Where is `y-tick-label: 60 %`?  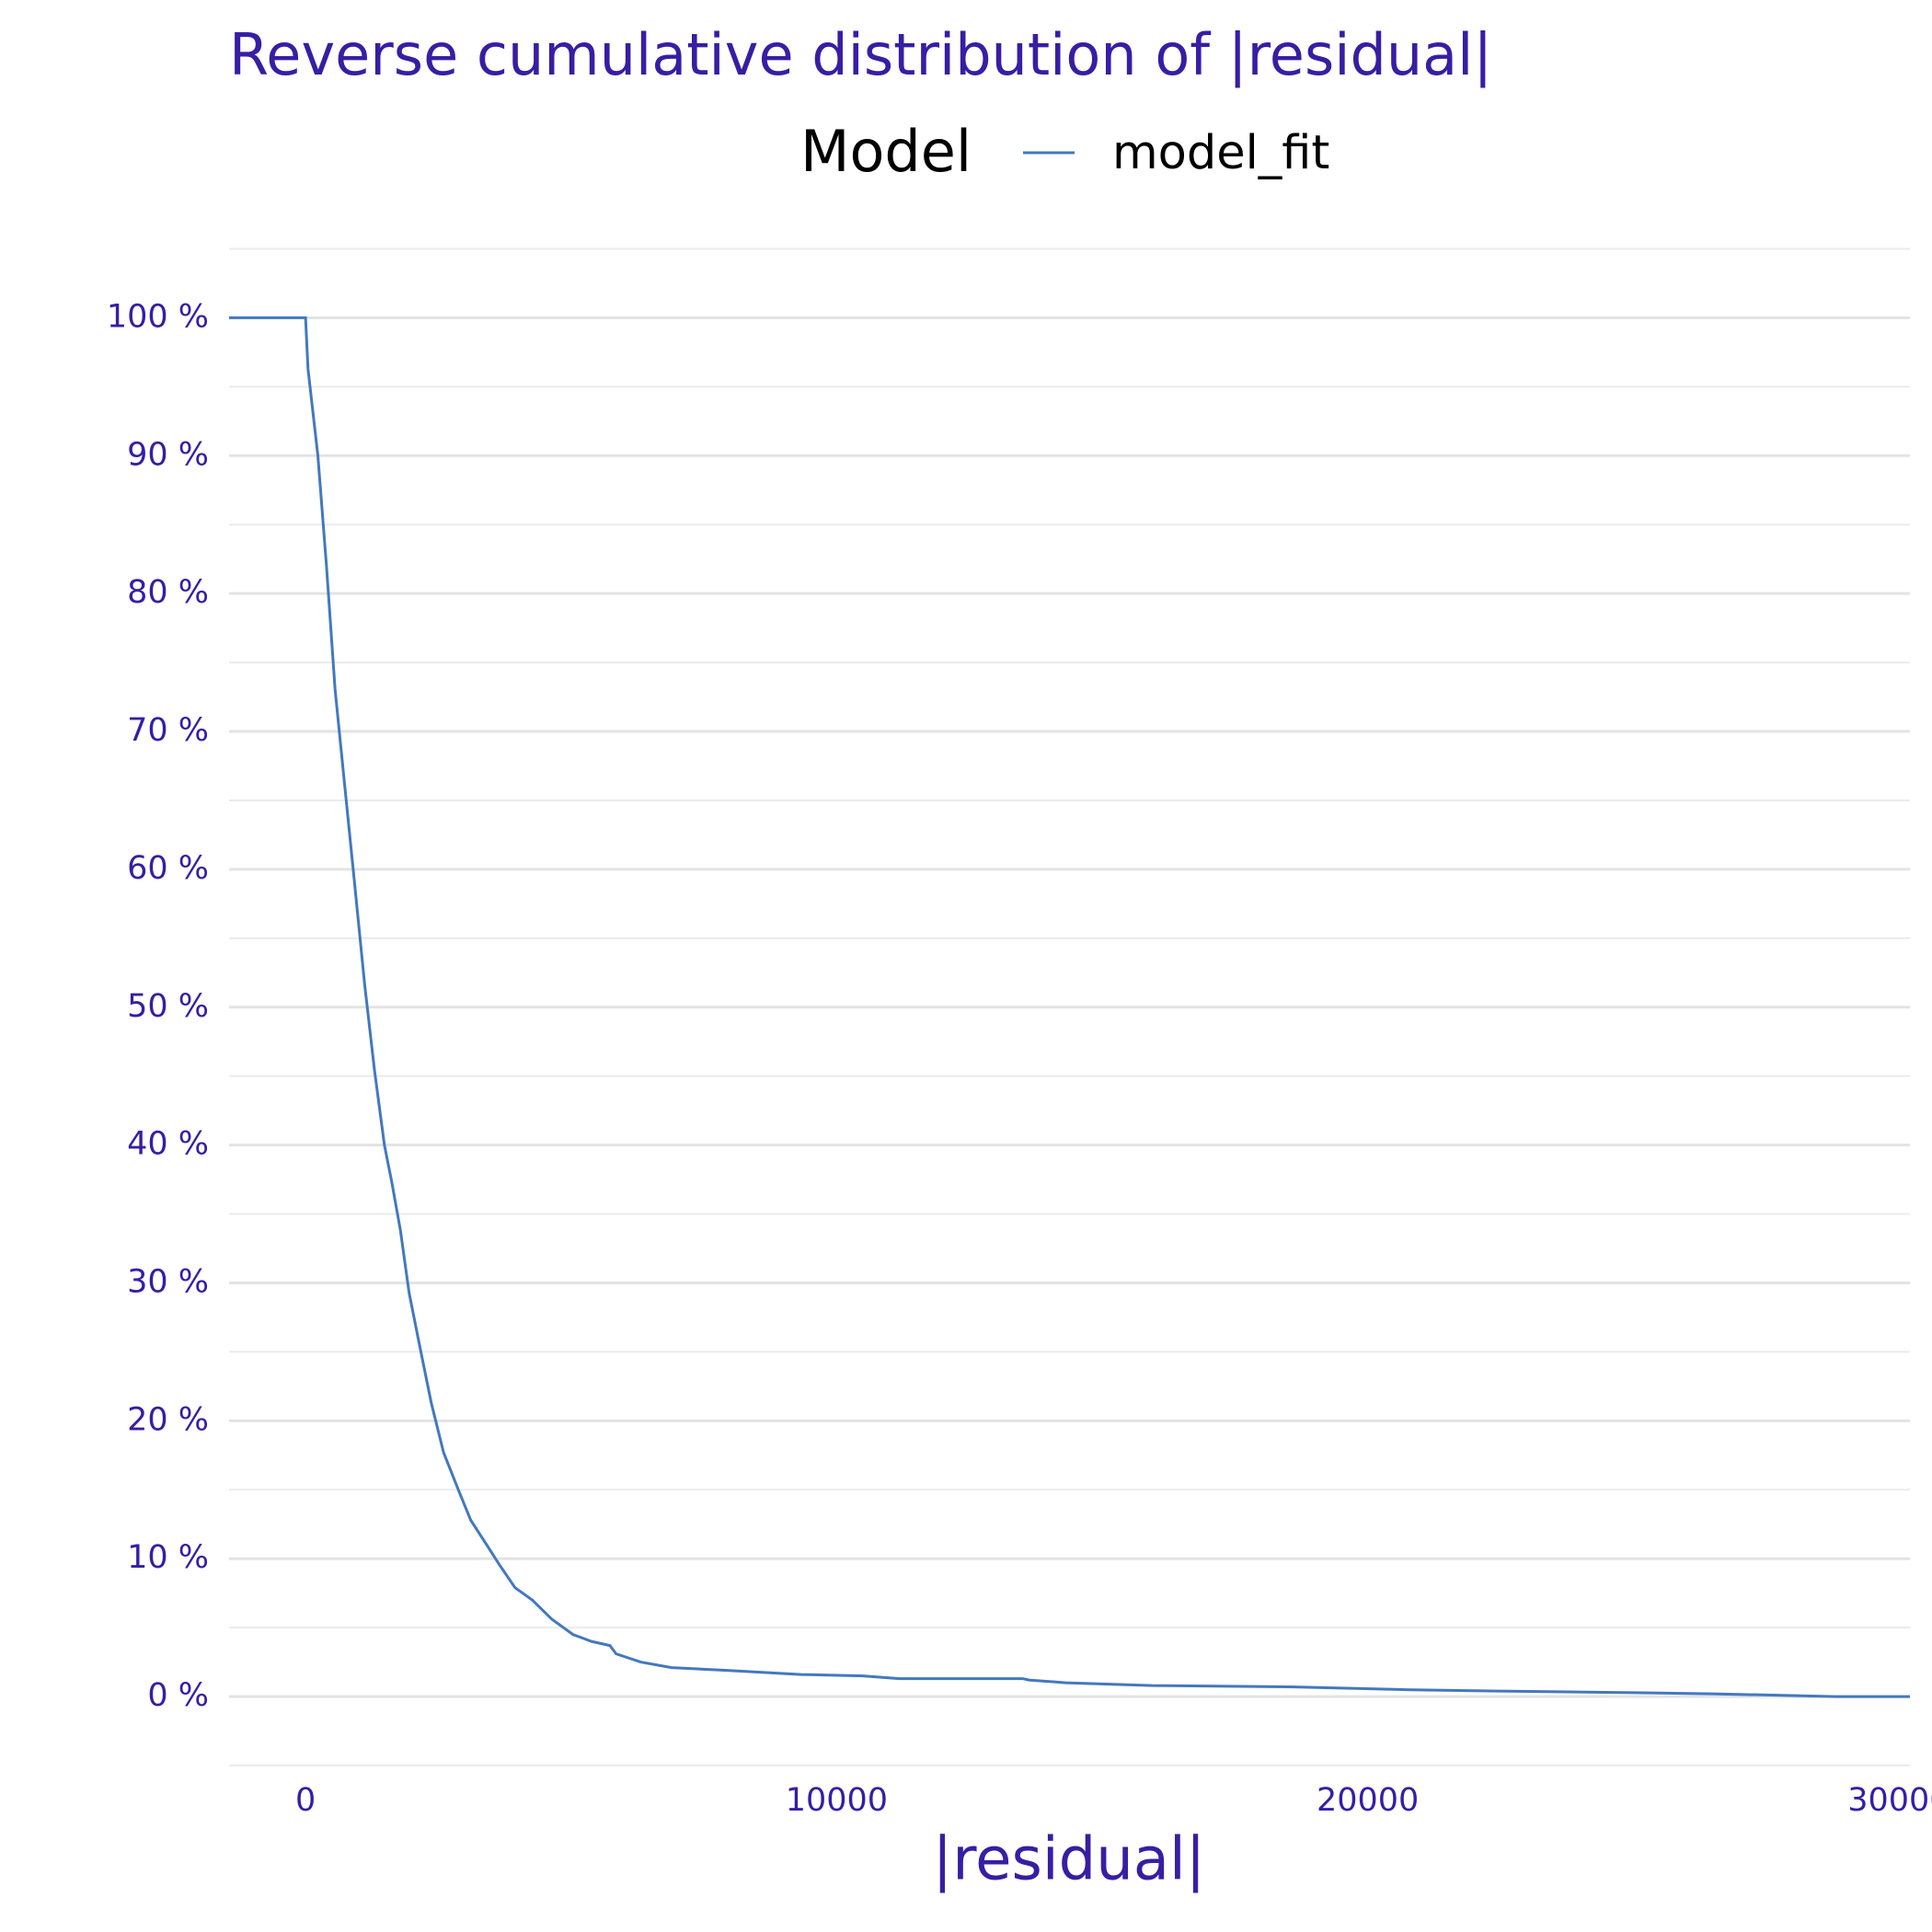 y-tick-label: 60 % is located at coordinates (168, 868).